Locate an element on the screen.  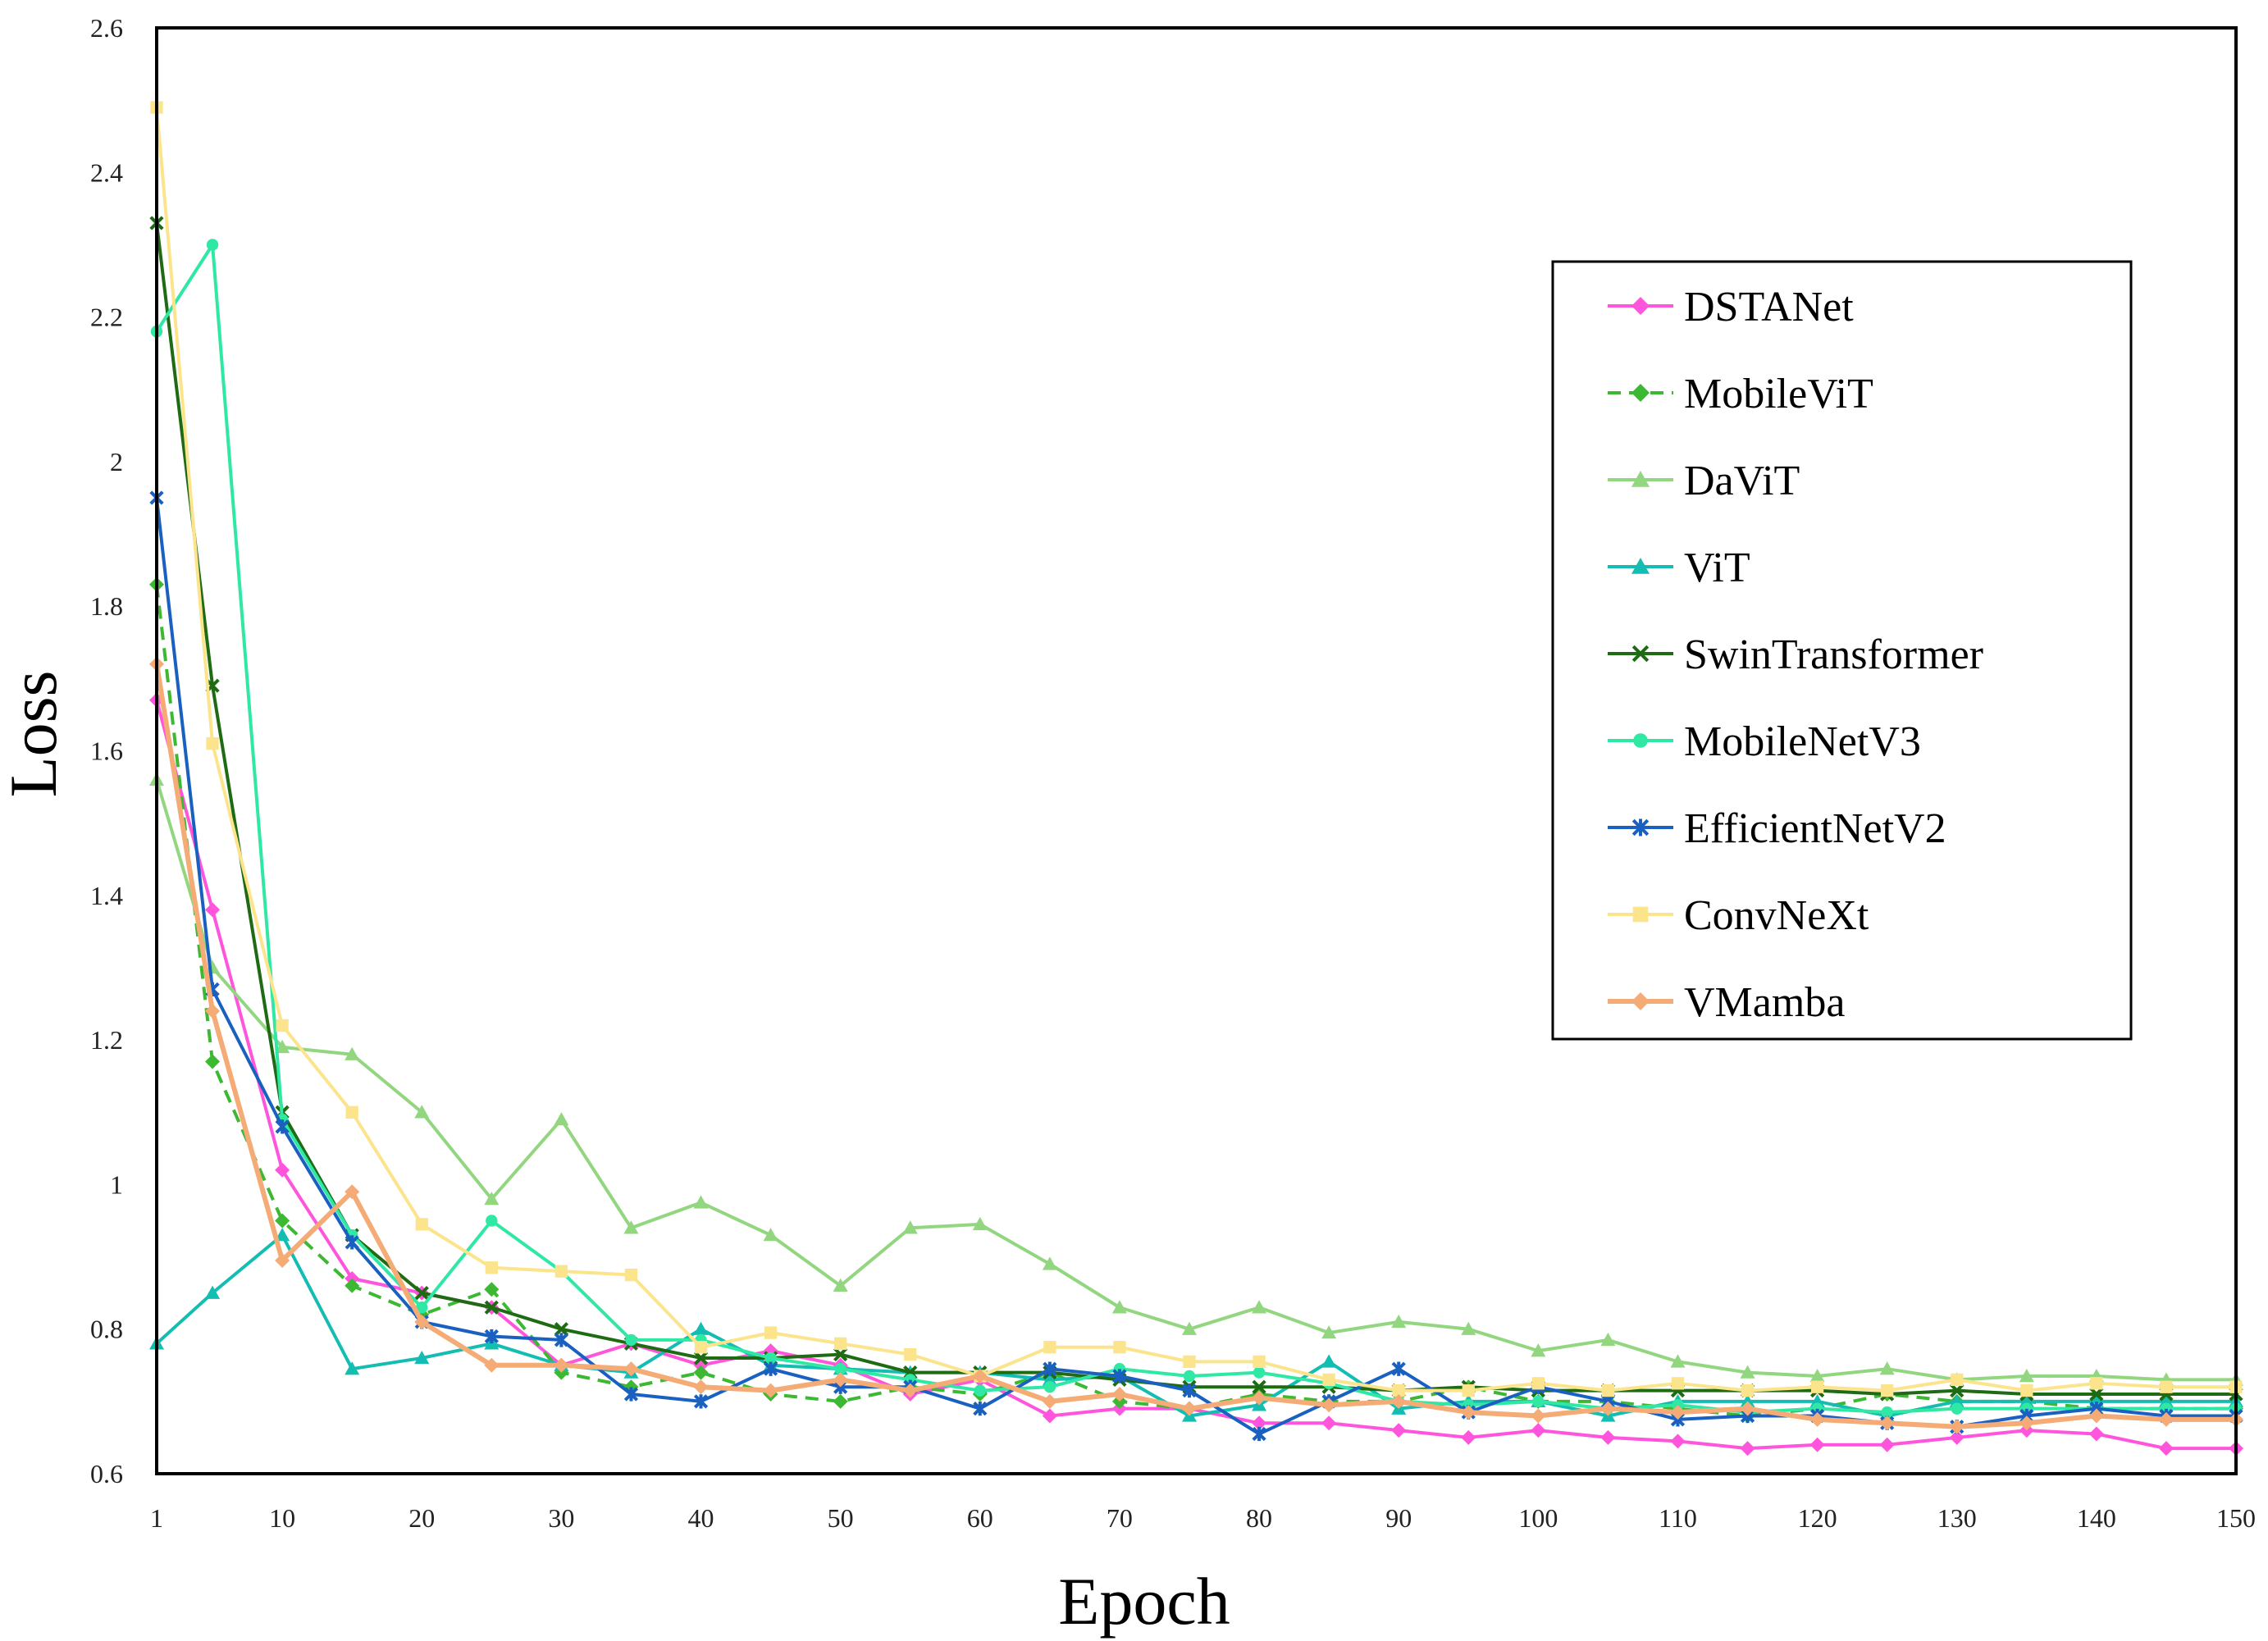
x-tick-label: 140 is located at coordinates (2096, 1518).